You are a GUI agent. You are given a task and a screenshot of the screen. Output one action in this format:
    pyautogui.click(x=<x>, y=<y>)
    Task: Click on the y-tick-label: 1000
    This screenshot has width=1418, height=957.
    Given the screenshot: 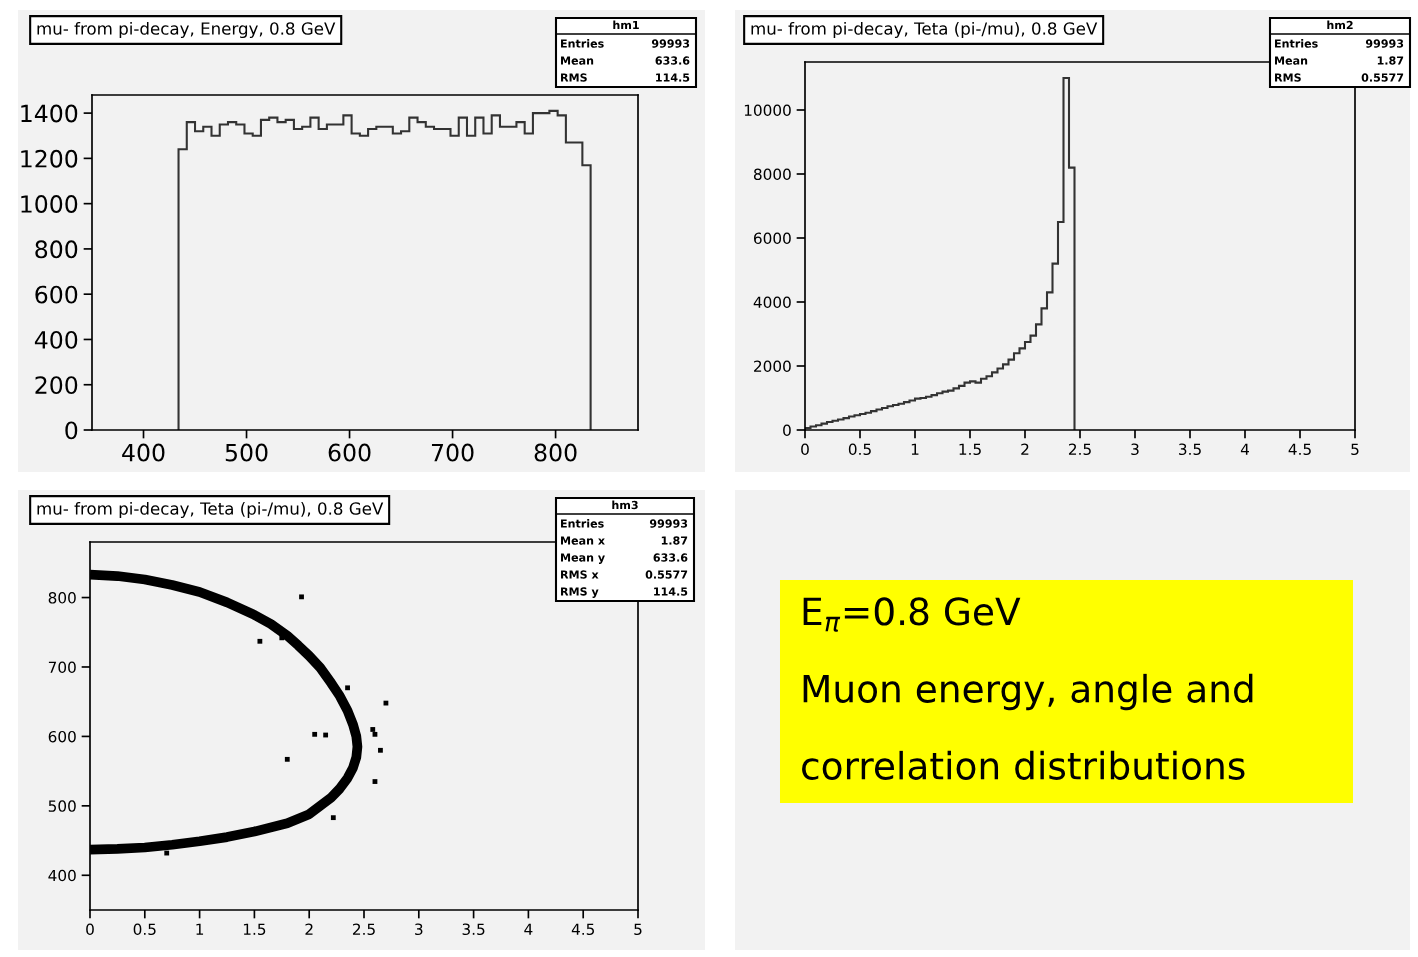 What is the action you would take?
    pyautogui.click(x=49, y=204)
    